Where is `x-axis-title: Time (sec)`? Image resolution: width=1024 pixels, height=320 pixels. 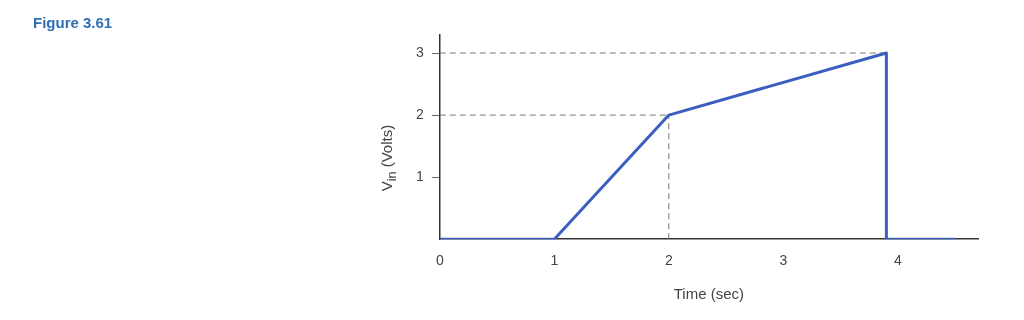
x-axis-title: Time (sec) is located at coordinates (709, 294).